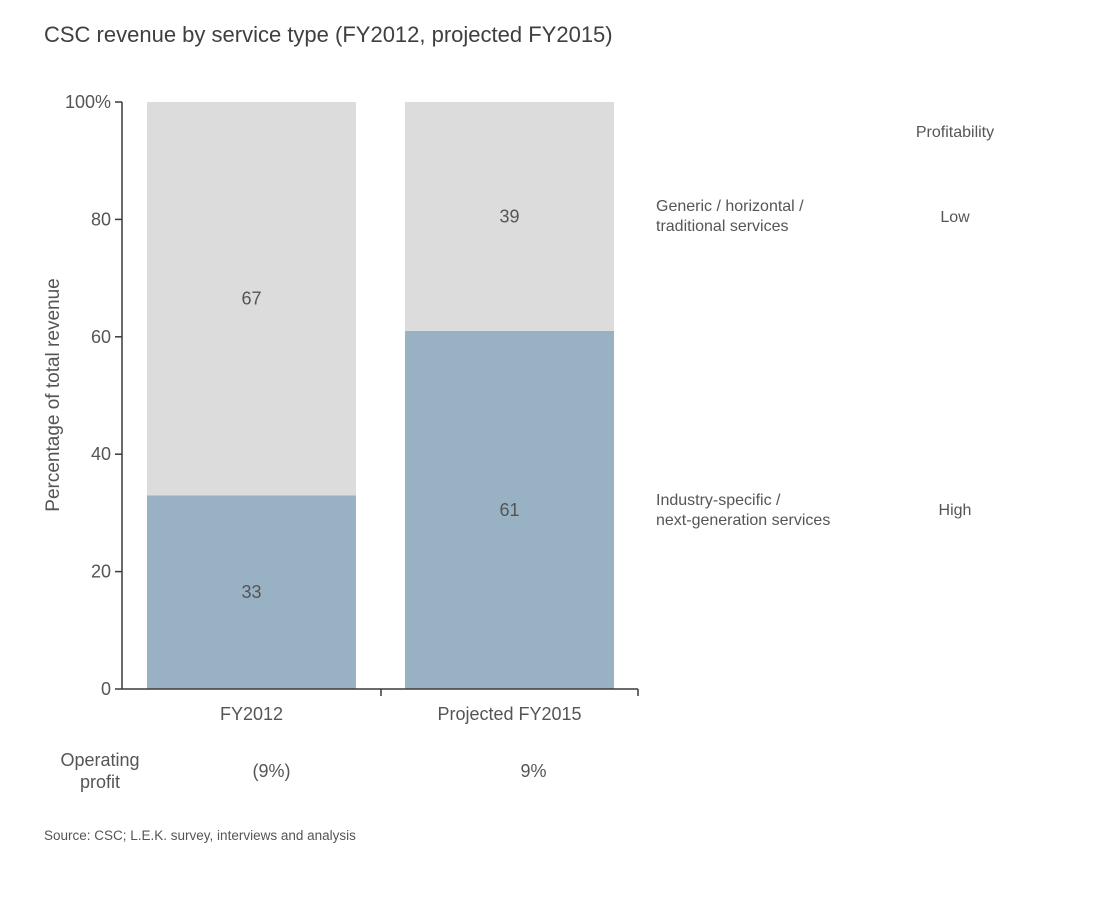  Describe the element at coordinates (271, 771) in the screenshot. I see `operating-profit-value: (9%)` at that location.